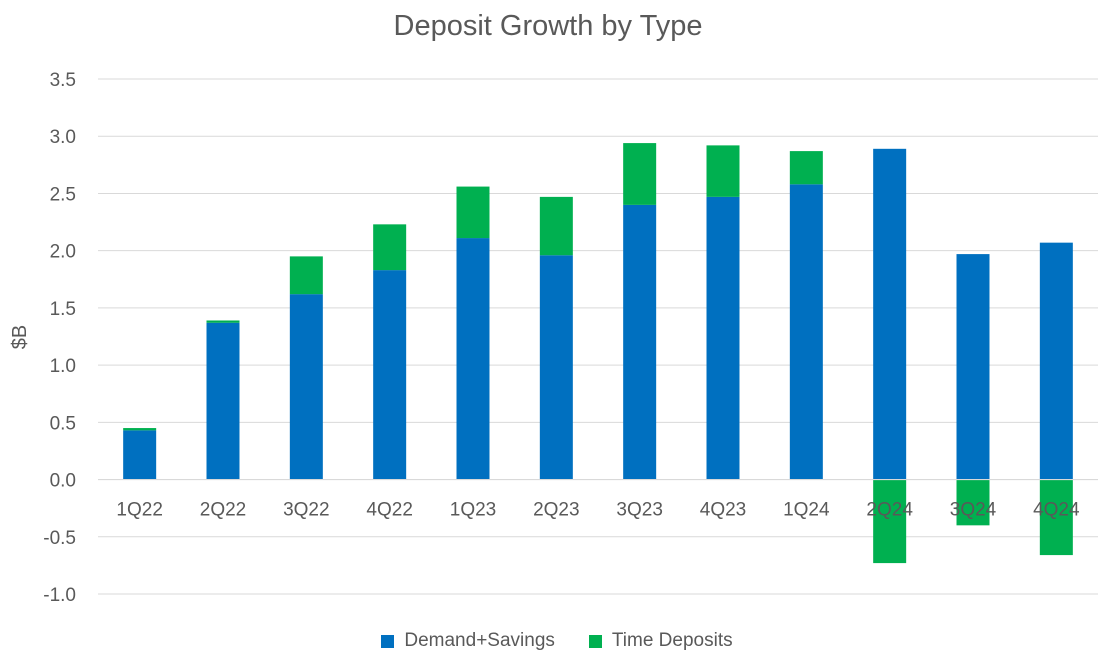 This screenshot has width=1114, height=668. Describe the element at coordinates (672, 640) in the screenshot. I see `legend-label-time-deposits: Time Deposits` at that location.